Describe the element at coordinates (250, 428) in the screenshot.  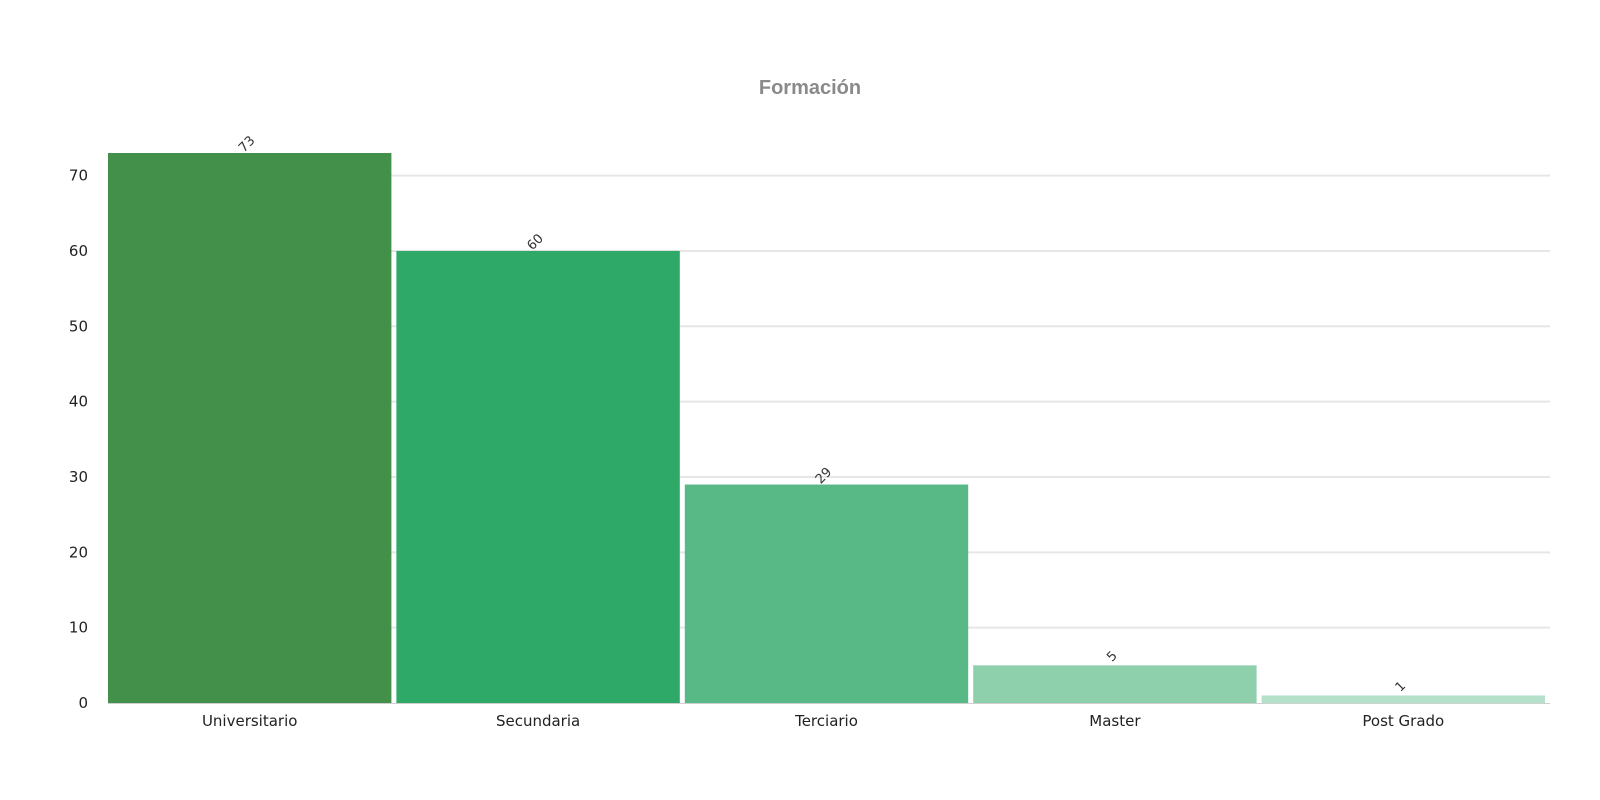
I see `bar-universitario` at that location.